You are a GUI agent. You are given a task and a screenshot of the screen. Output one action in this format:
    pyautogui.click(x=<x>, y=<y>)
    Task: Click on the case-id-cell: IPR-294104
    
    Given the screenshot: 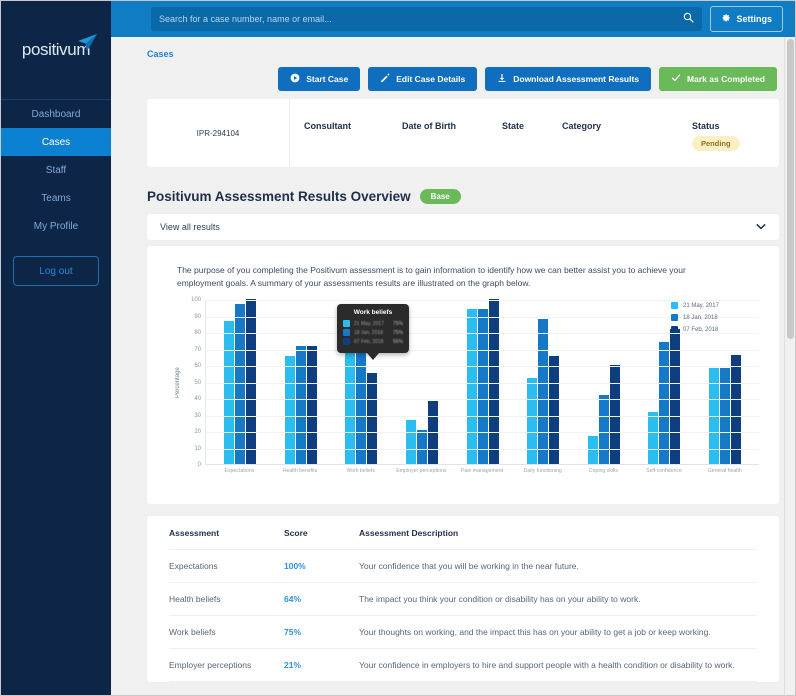 What is the action you would take?
    pyautogui.click(x=218, y=133)
    